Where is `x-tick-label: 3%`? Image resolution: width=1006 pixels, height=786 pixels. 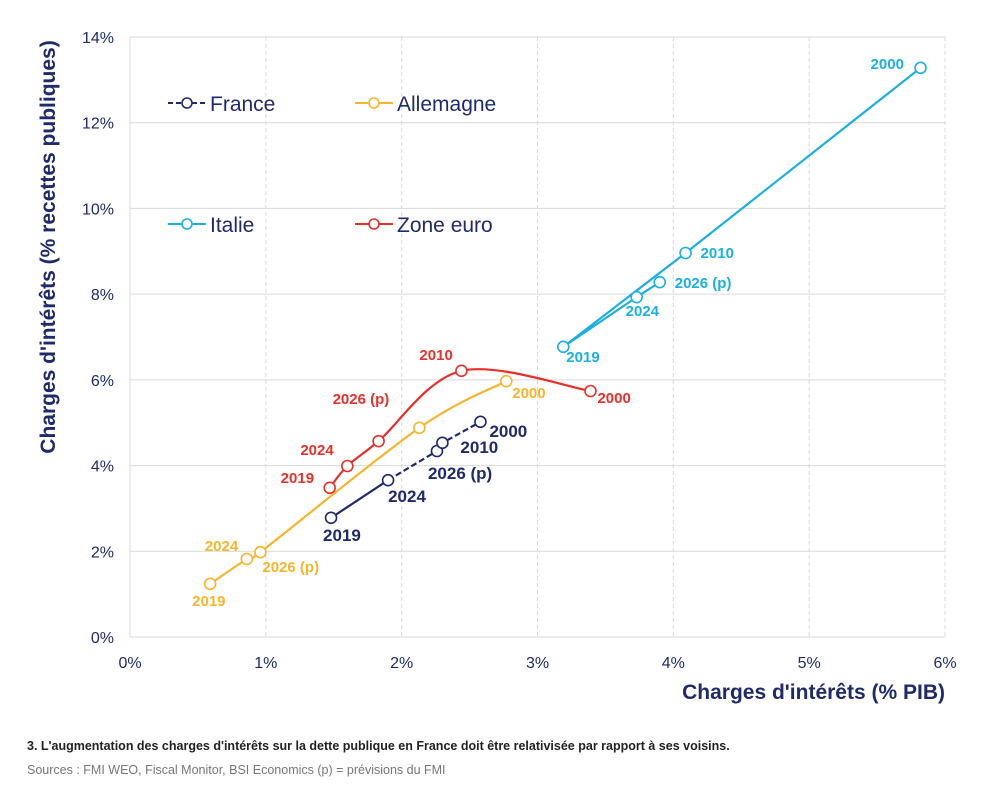
x-tick-label: 3% is located at coordinates (537, 663).